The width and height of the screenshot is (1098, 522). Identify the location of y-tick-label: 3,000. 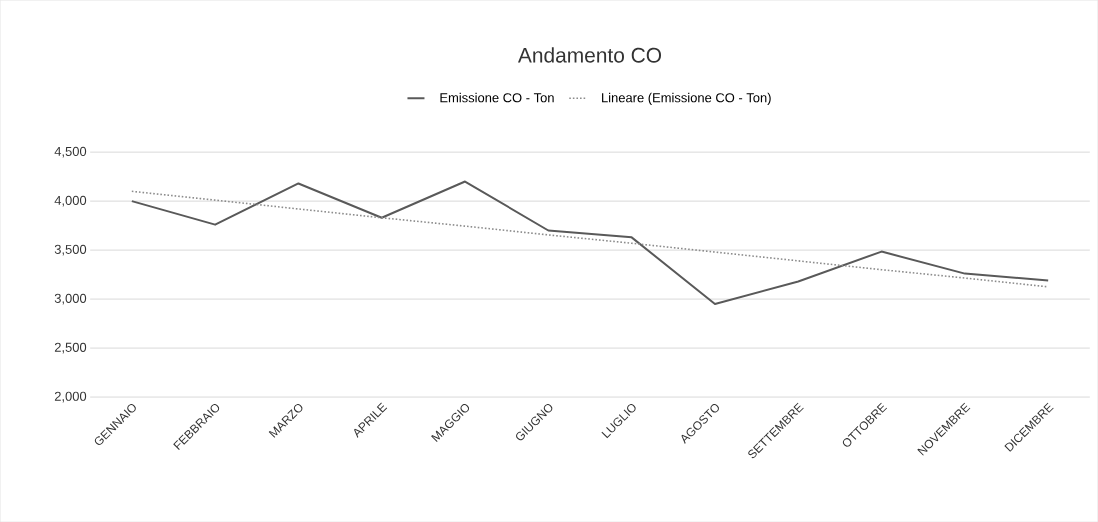
(70, 299).